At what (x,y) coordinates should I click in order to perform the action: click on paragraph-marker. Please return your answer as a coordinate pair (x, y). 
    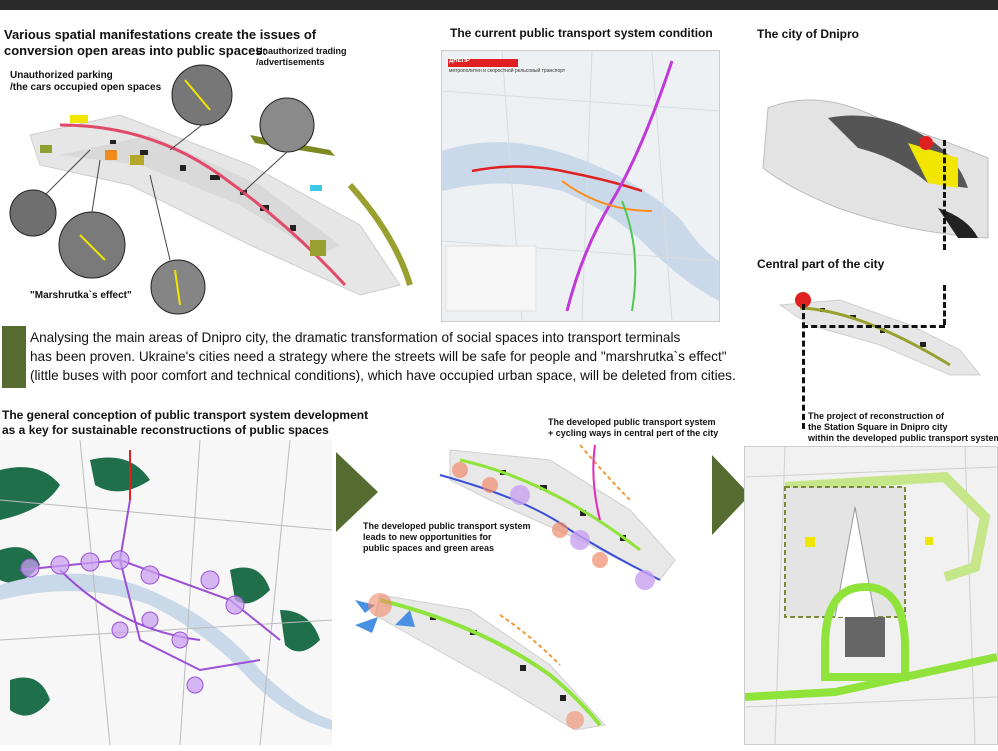
    Looking at the image, I should click on (14, 357).